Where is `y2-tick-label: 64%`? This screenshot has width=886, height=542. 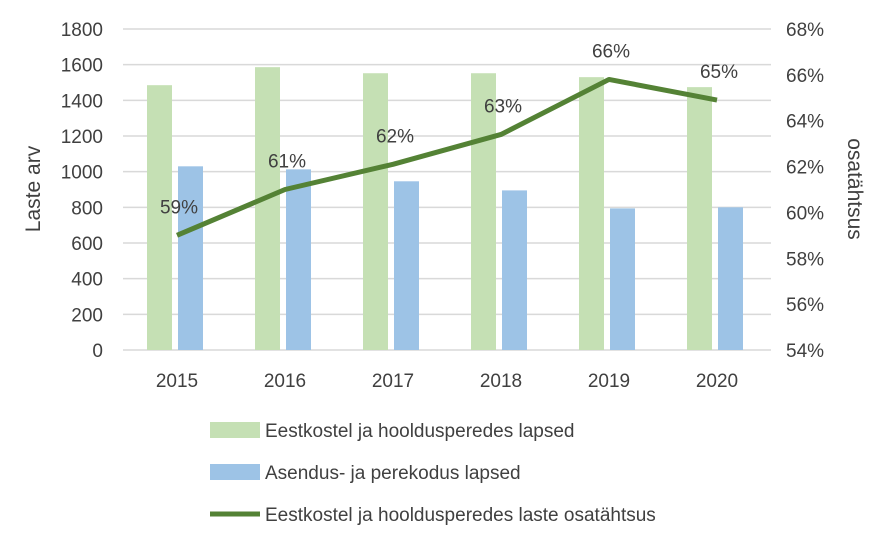
y2-tick-label: 64% is located at coordinates (805, 122).